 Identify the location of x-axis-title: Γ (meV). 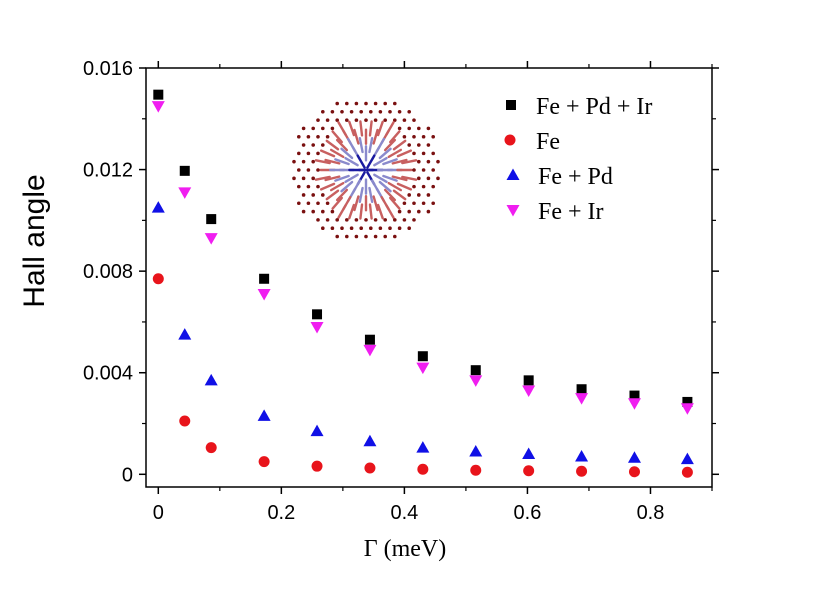
(405, 549).